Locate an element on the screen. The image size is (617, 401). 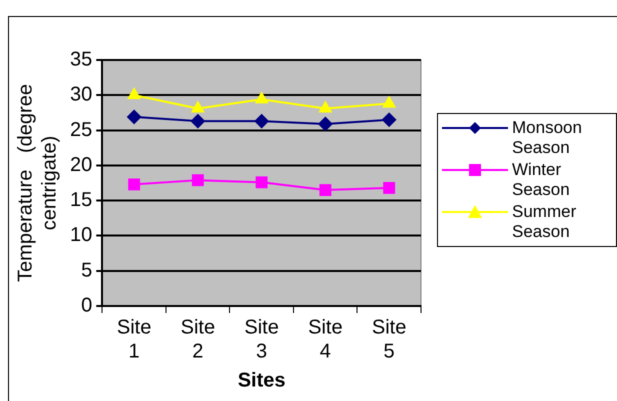
x-tick-label: Site 3 is located at coordinates (261, 339).